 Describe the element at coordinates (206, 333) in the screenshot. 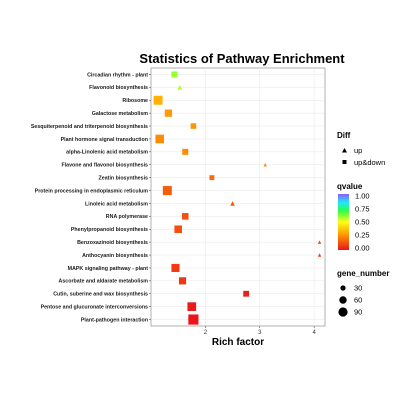

I see `x-tick-label: 2` at that location.